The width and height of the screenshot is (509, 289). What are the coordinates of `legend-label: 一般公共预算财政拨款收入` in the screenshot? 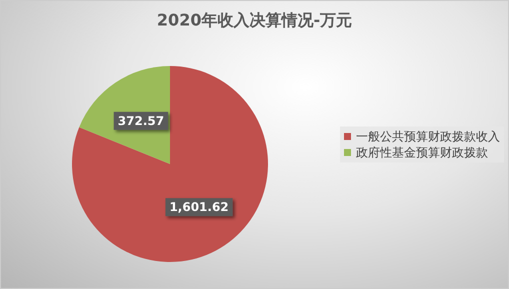 It's located at (428, 137).